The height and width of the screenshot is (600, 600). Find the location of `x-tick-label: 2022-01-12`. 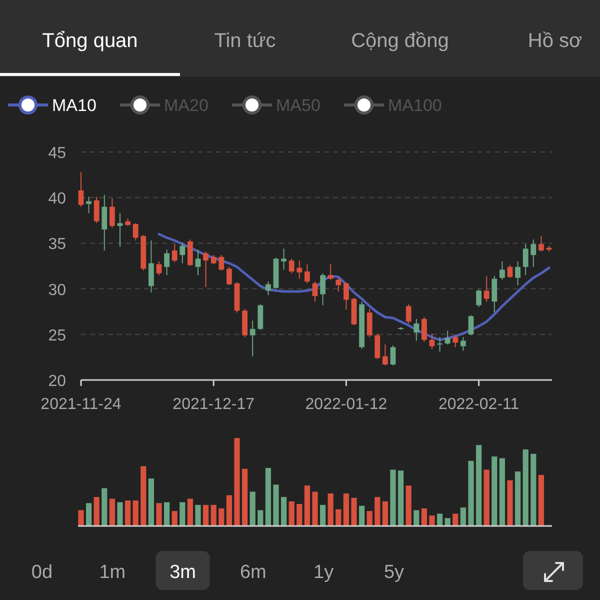

x-tick-label: 2022-01-12 is located at coordinates (346, 404).